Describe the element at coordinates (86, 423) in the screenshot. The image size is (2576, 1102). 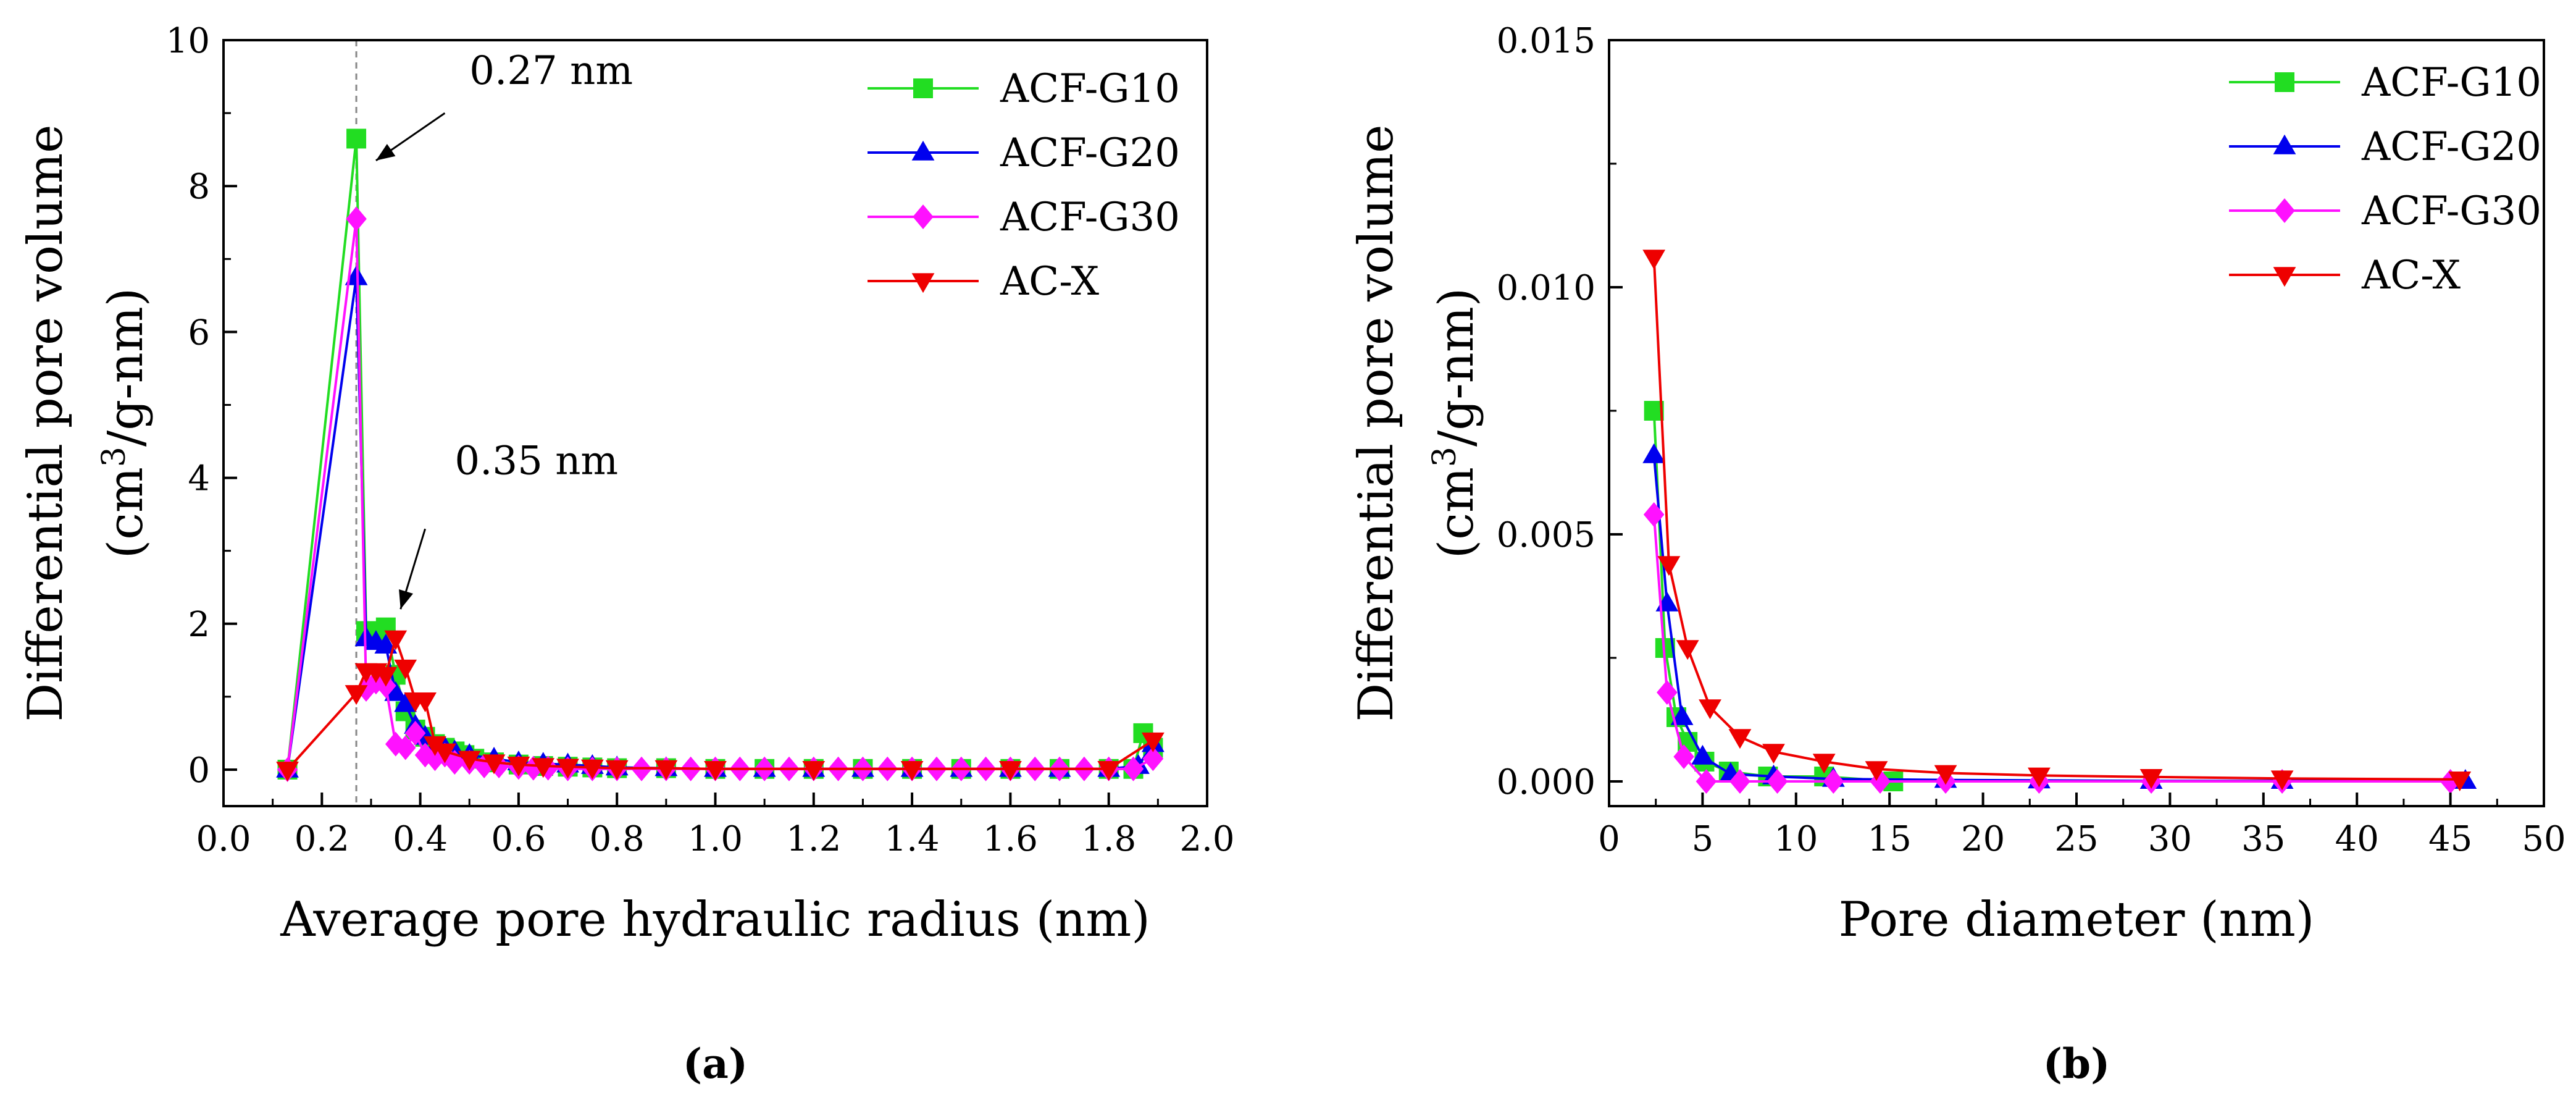
I see `chart-a-y-axis-label: Differential pore volume (cm3/g-nm)` at that location.